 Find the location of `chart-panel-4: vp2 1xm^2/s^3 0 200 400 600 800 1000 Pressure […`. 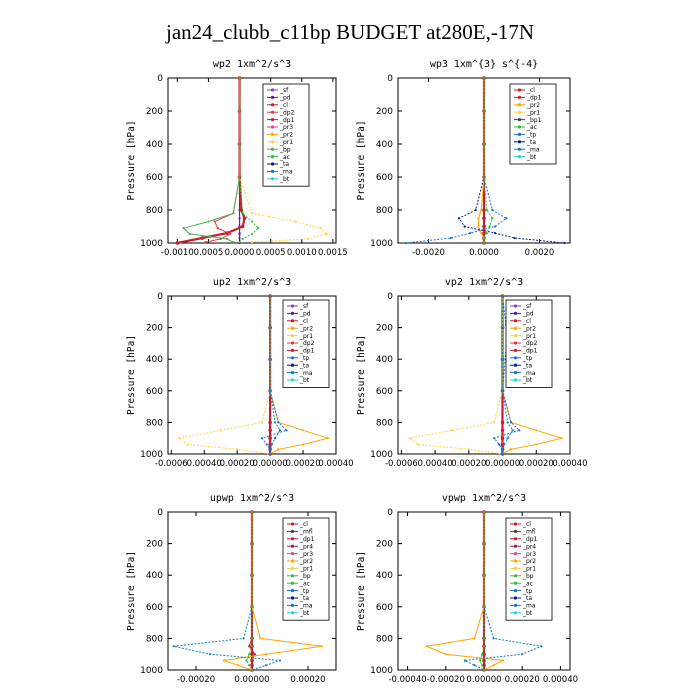

chart-panel-4: vp2 1xm^2/s^3 0 200 400 600 800 1000 Pressure [… is located at coordinates (472, 373).